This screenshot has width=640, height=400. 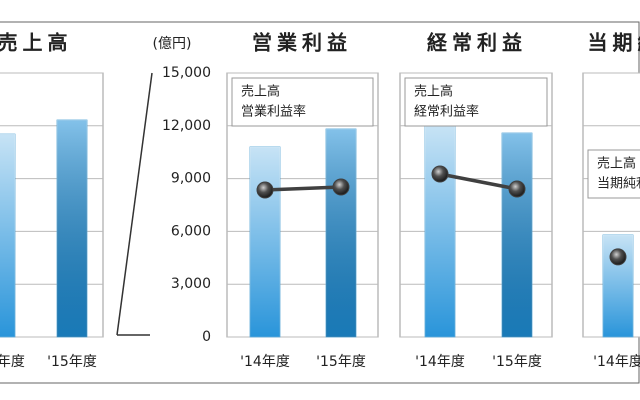 I want to click on panel-title: 経常利益, so click(x=477, y=43).